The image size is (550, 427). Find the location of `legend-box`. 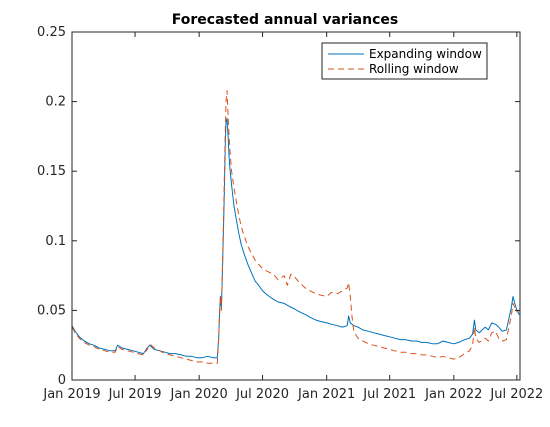

legend-box is located at coordinates (404, 61).